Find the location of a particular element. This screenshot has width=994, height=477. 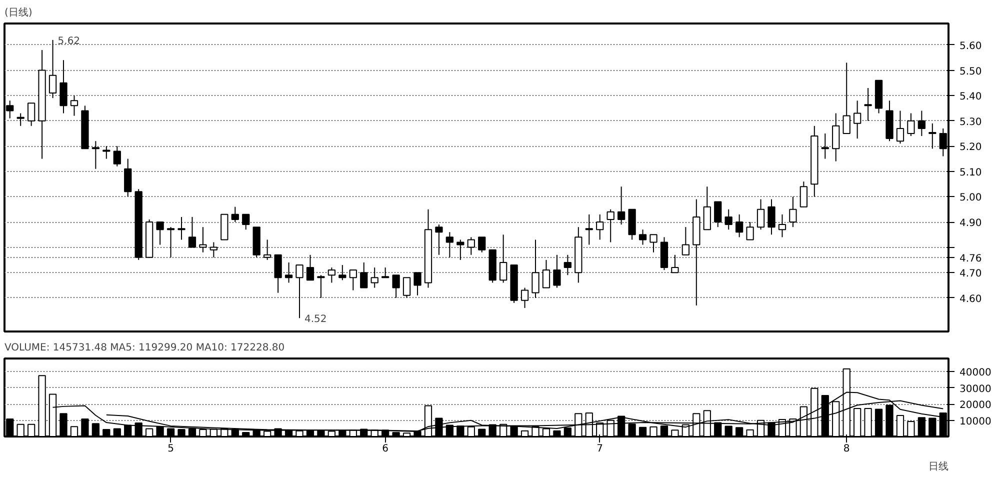

x-tick-label: 6 is located at coordinates (385, 449).